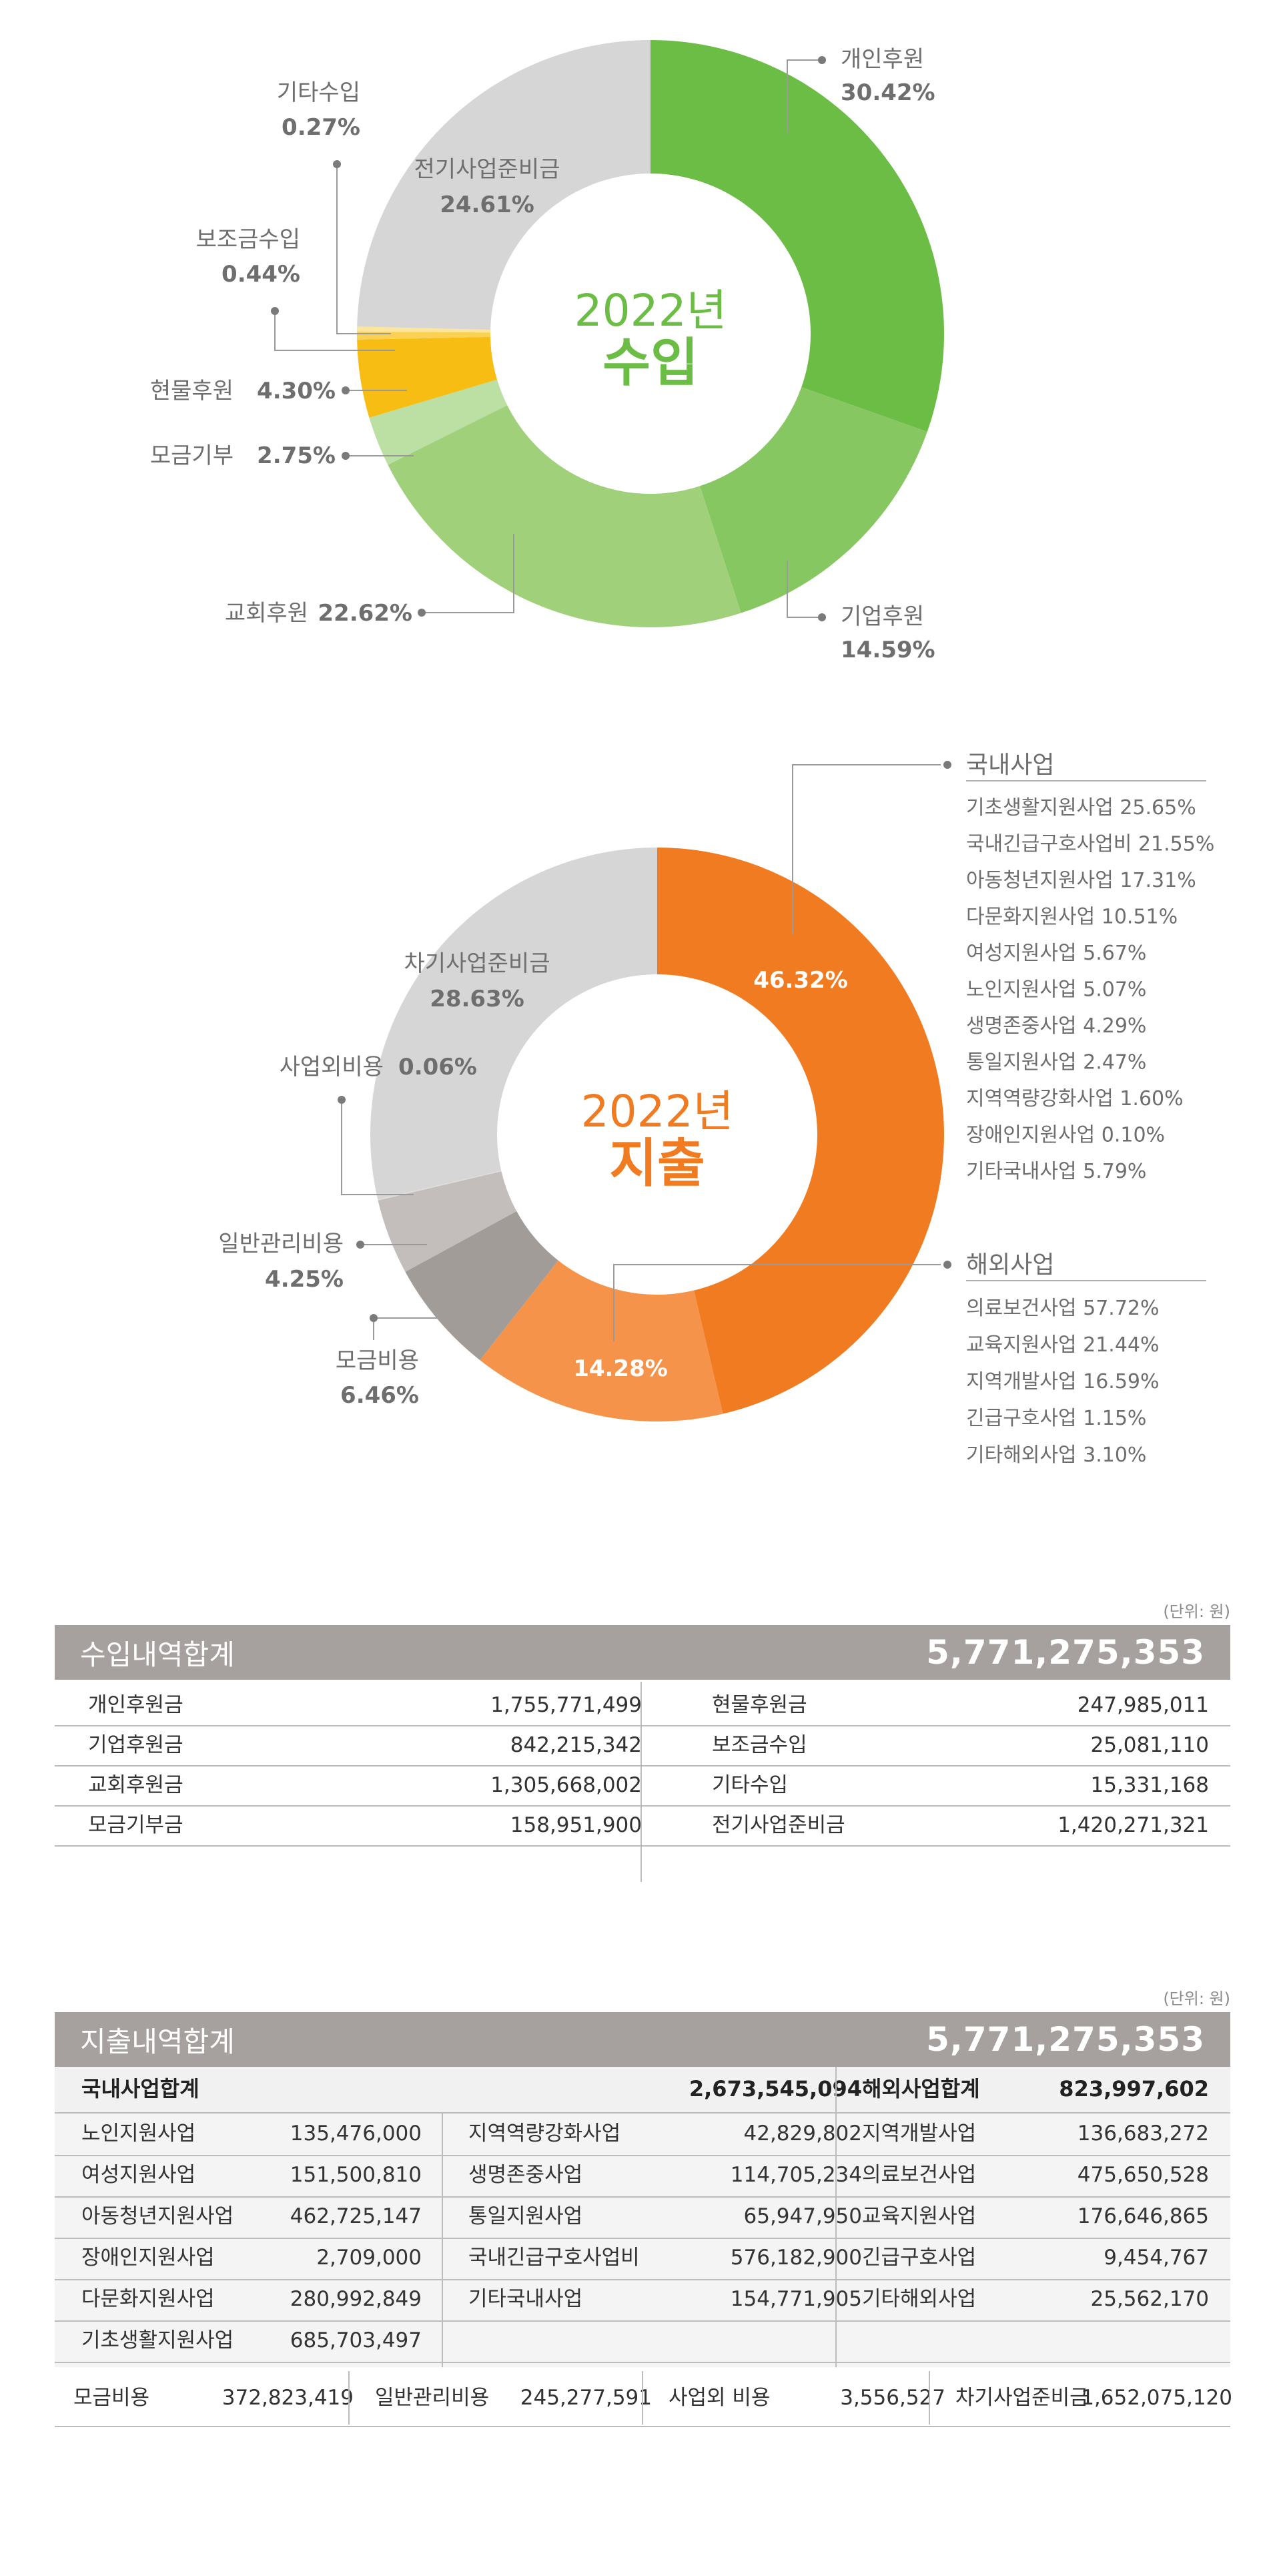 This screenshot has height=2576, width=1281. Describe the element at coordinates (1056, 1171) in the screenshot. I see `breakdown-item: 기타국내사업 5.79%` at that location.